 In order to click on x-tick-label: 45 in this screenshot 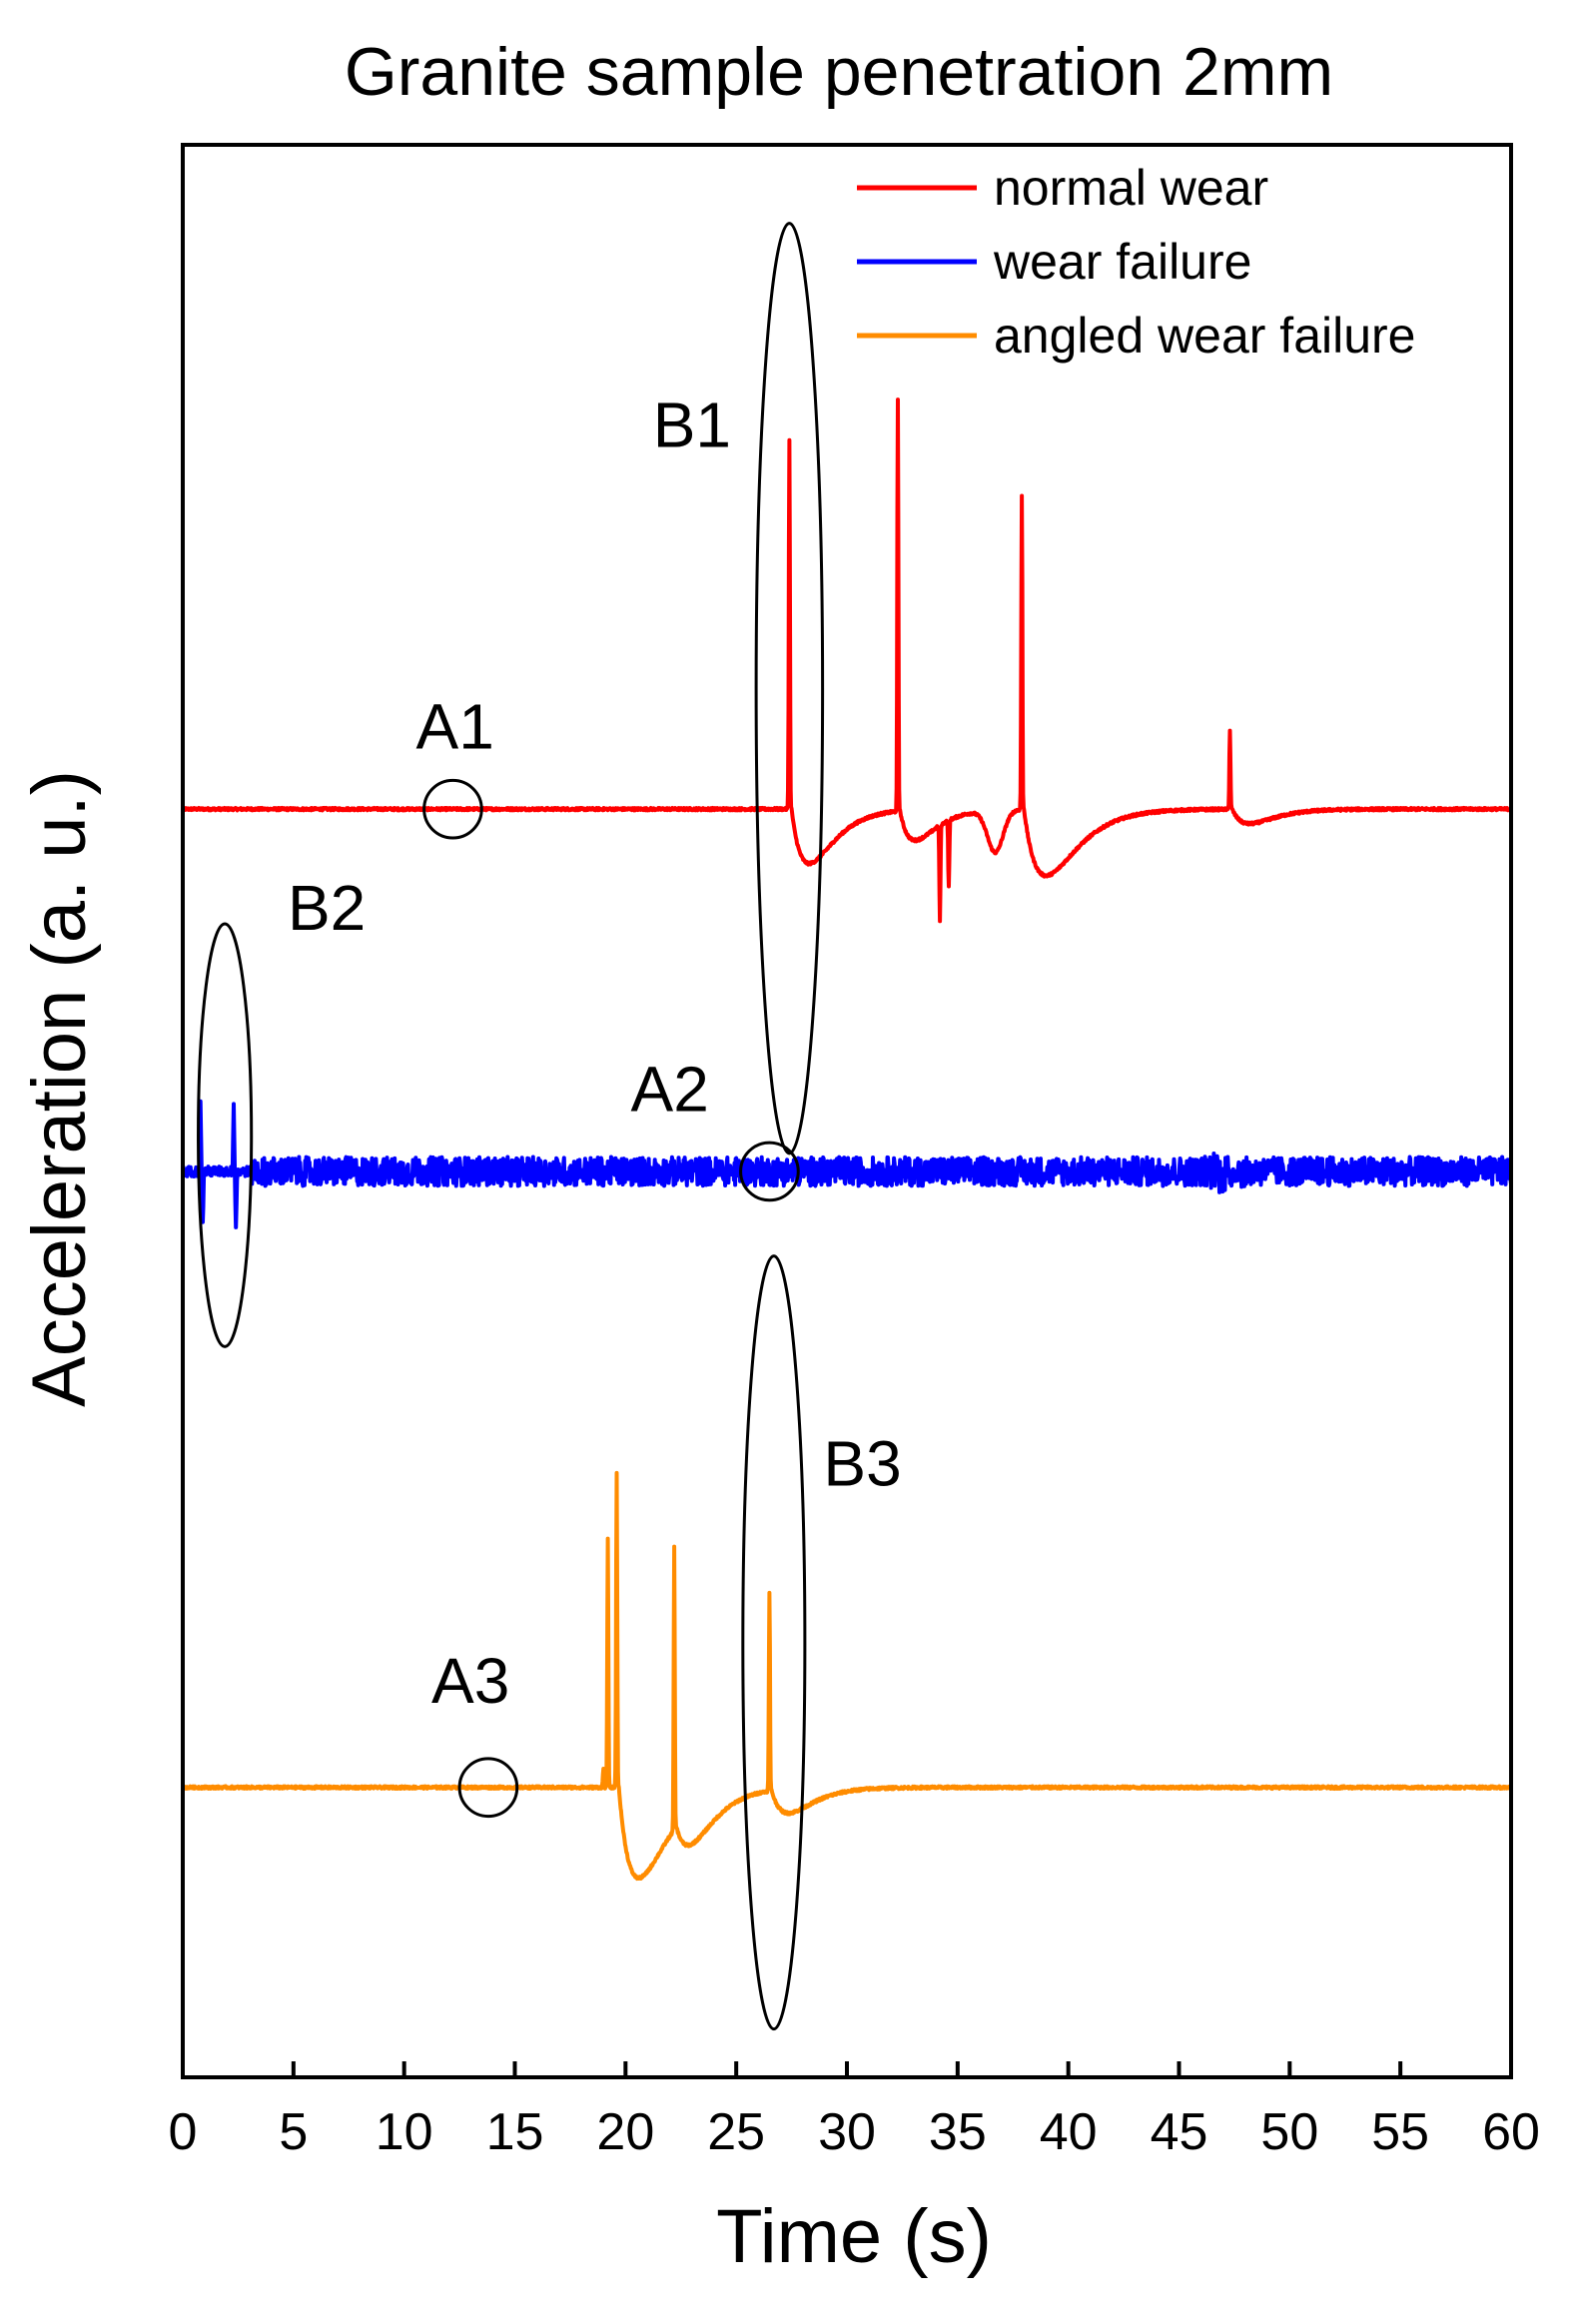, I will do `click(1179, 2132)`.